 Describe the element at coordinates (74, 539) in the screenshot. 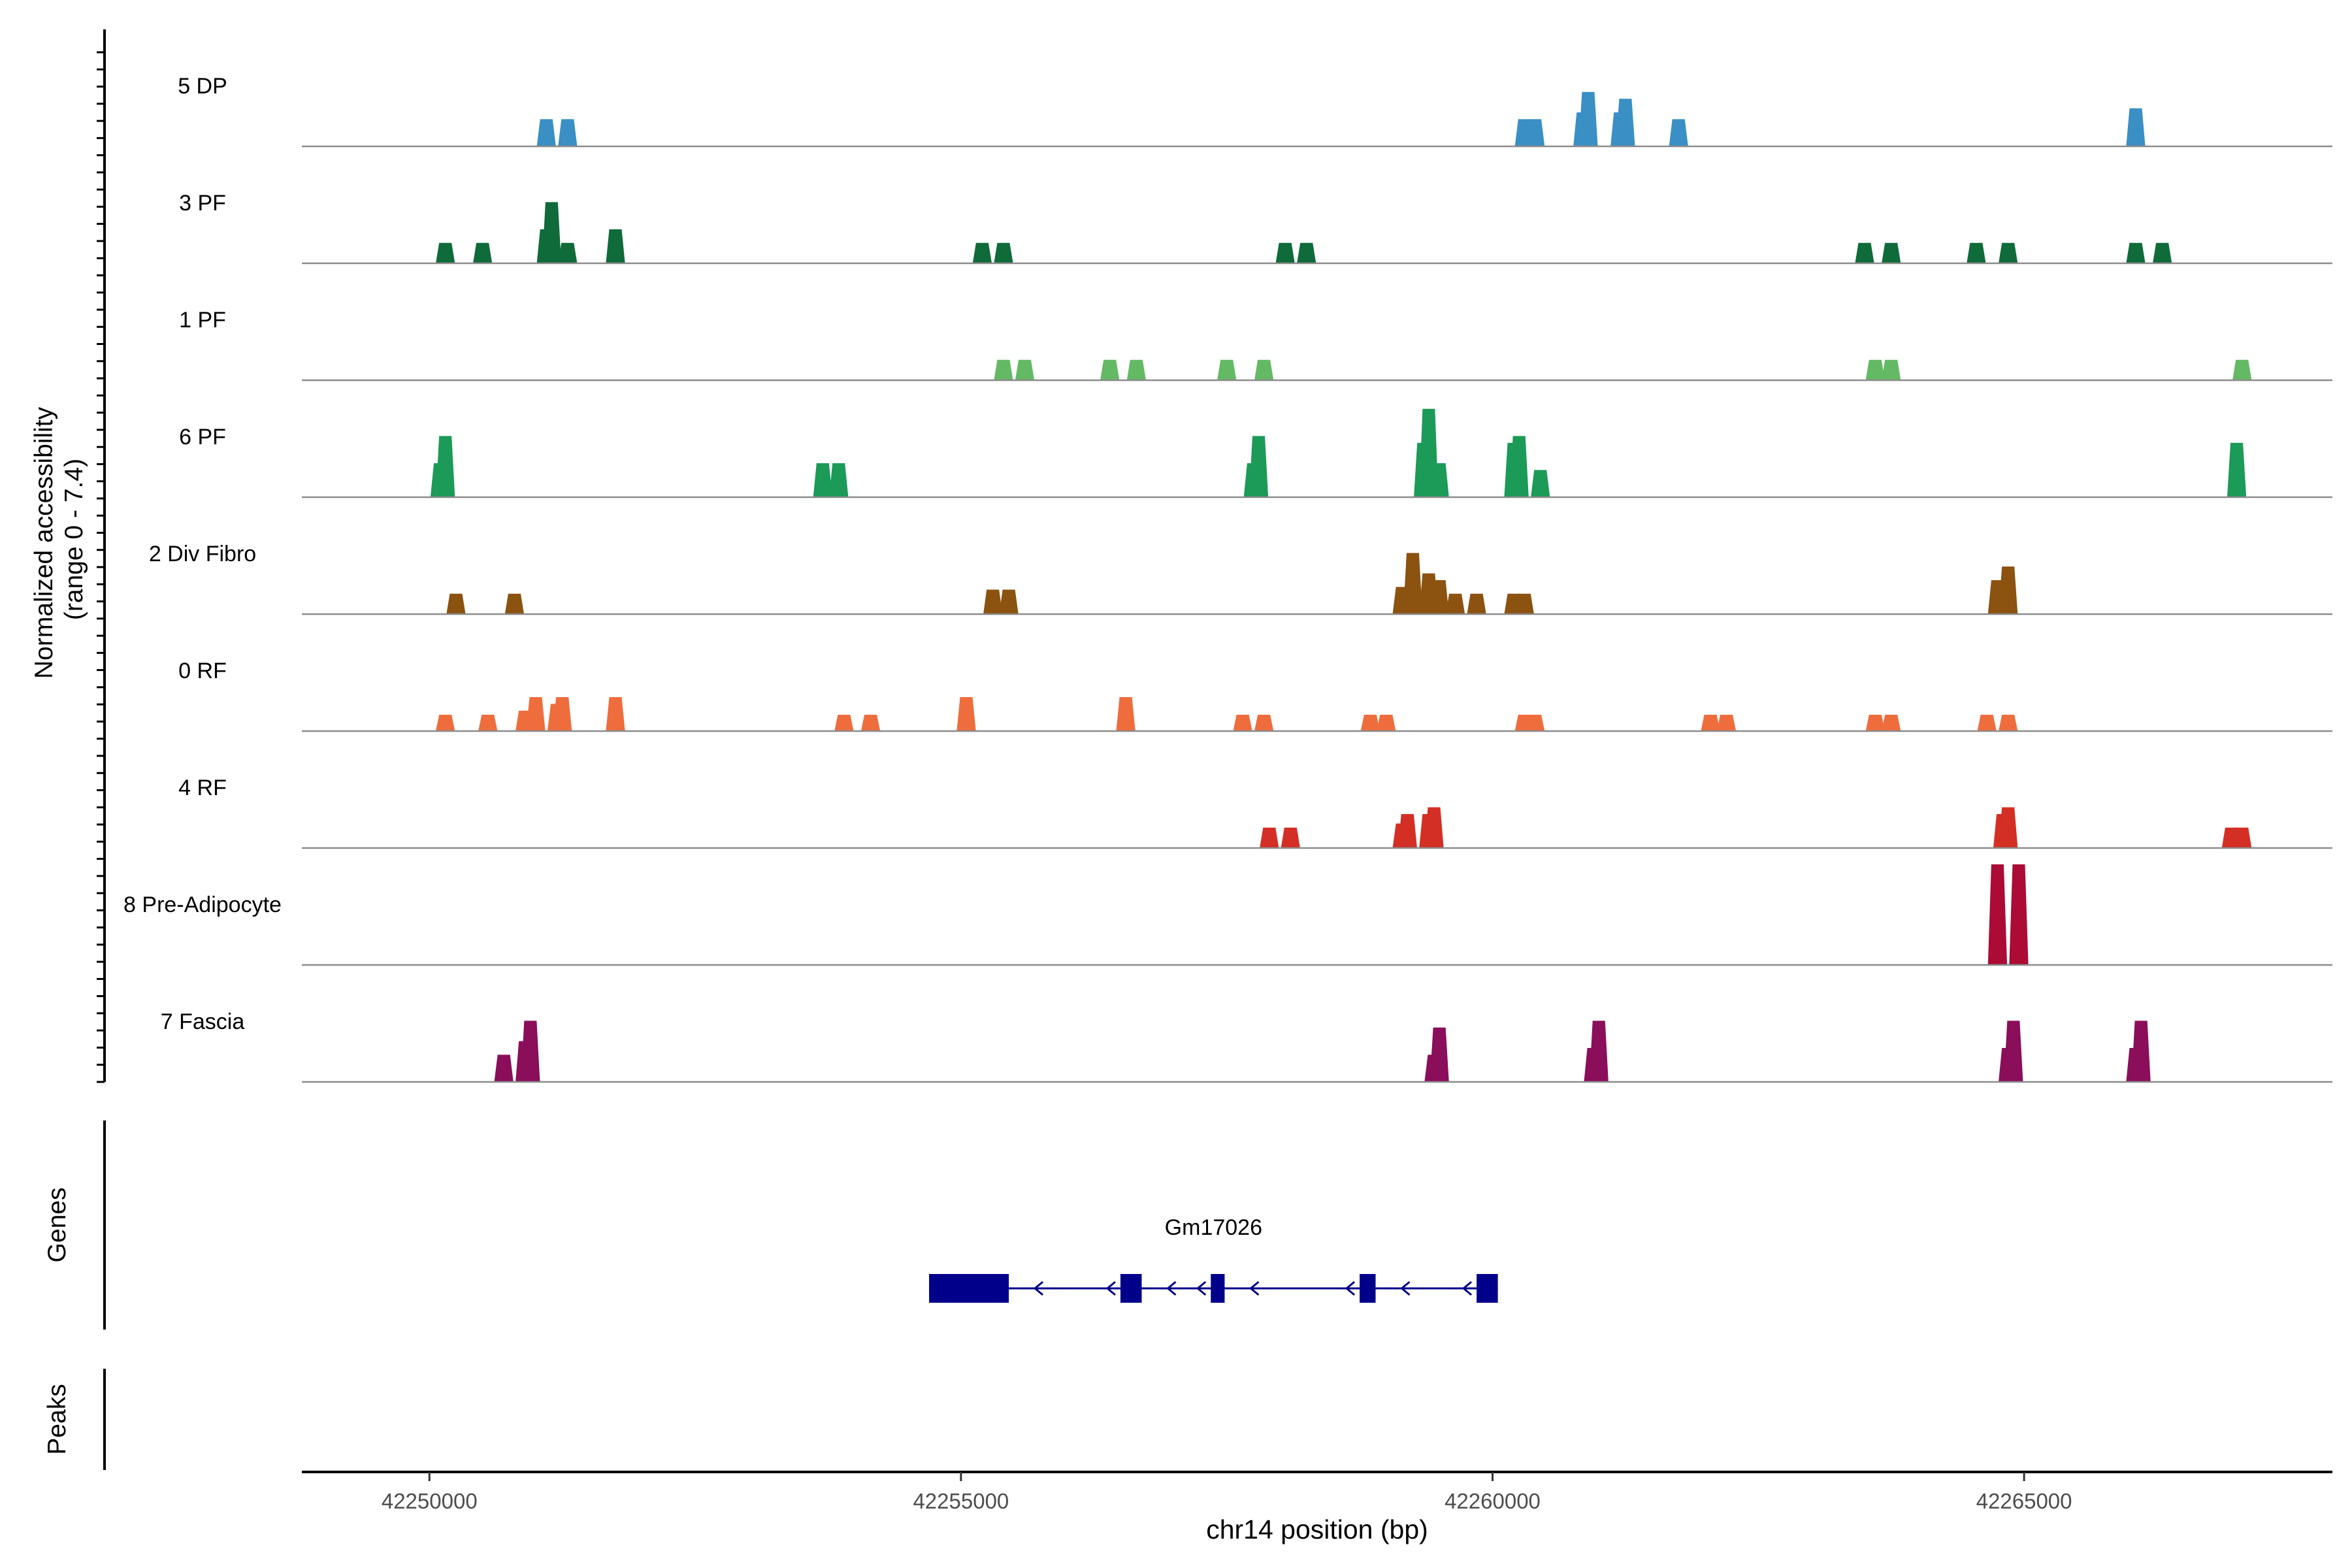

I see `y-axis-label-line2: (range 0 - 7.4)` at that location.